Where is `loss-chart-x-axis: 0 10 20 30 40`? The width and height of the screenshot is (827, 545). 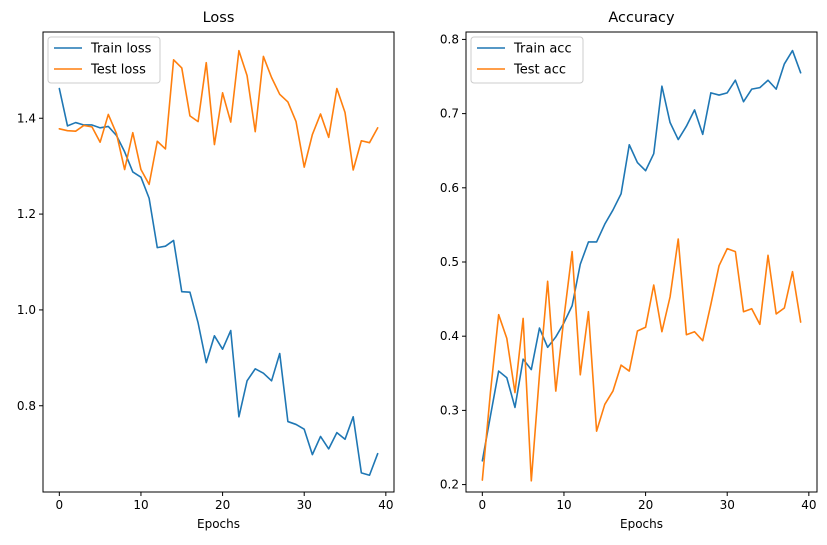 loss-chart-x-axis: 0 10 20 30 40 is located at coordinates (224, 502).